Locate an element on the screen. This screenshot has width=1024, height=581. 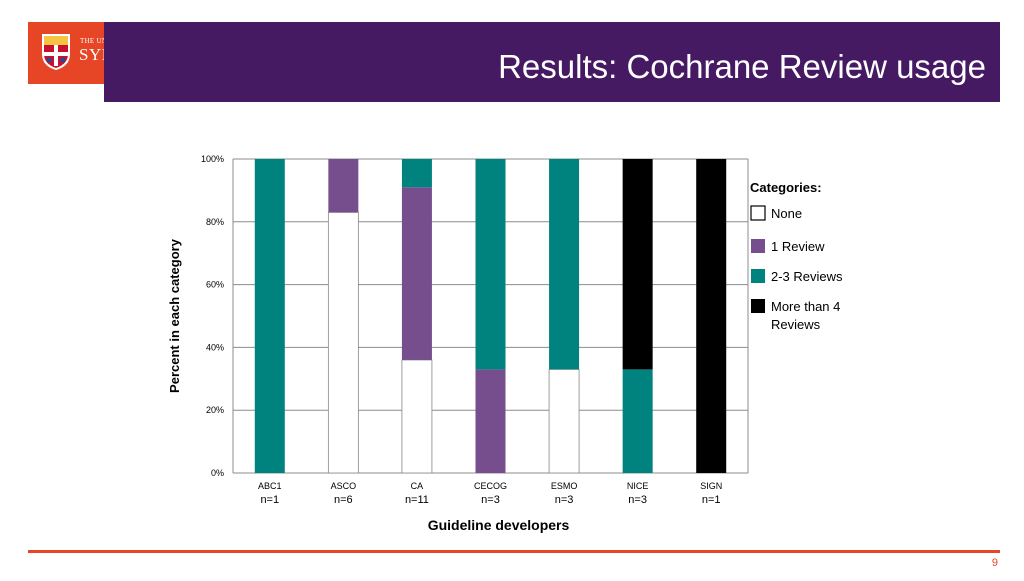
x-tick-label: ESMO is located at coordinates (564, 486).